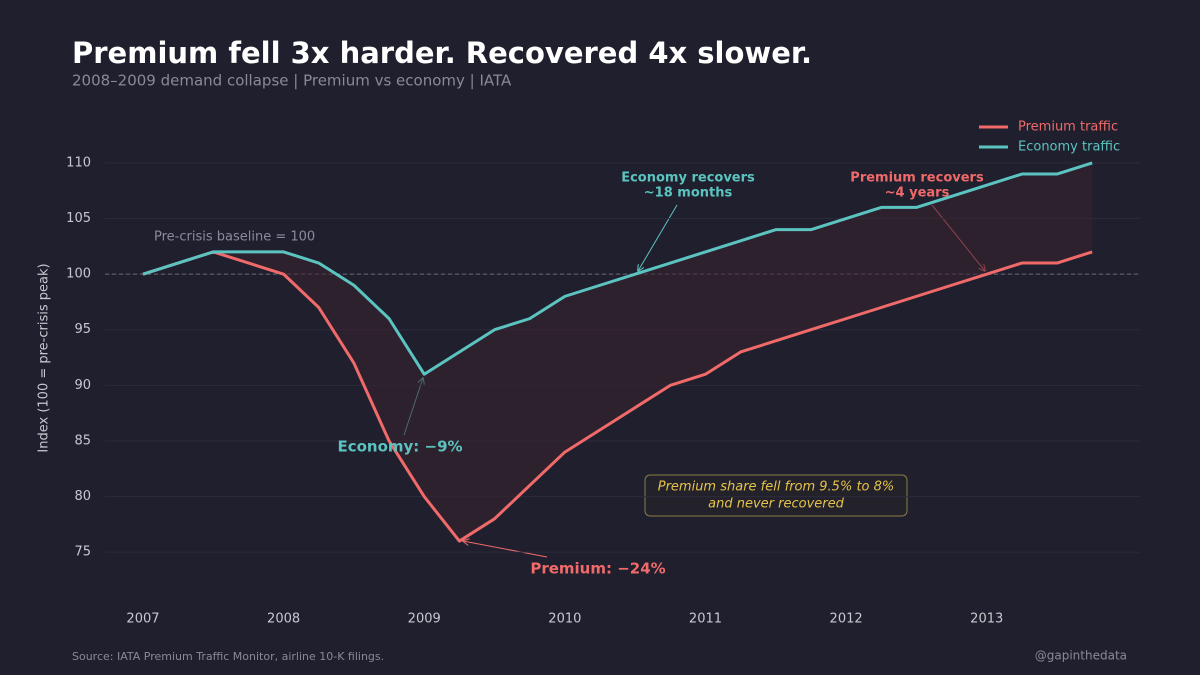  What do you see at coordinates (846, 619) in the screenshot?
I see `x-tick-label: 2012` at bounding box center [846, 619].